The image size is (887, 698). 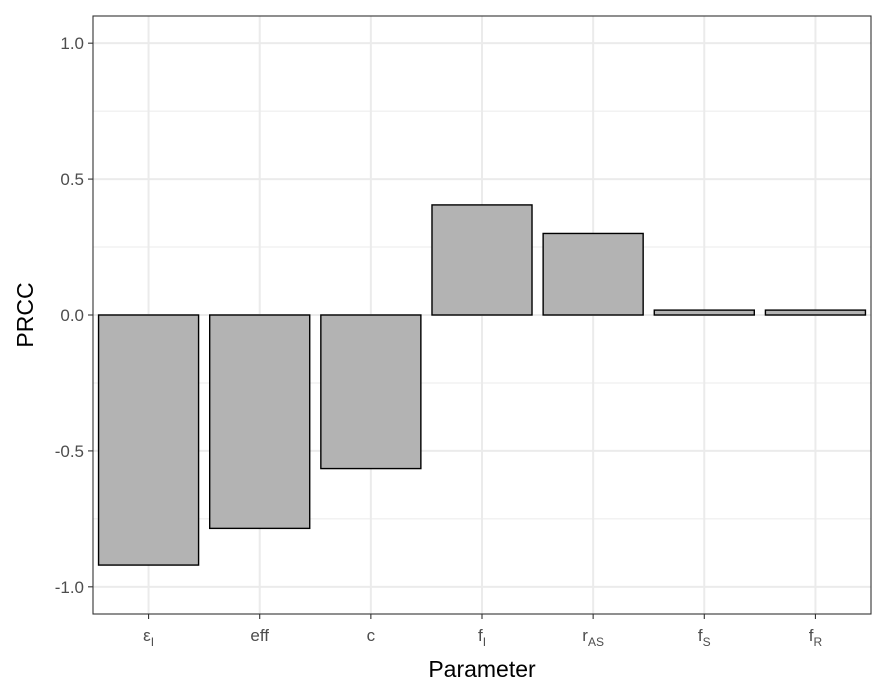 What do you see at coordinates (69, 451) in the screenshot?
I see `y-tick-label: -0.5` at bounding box center [69, 451].